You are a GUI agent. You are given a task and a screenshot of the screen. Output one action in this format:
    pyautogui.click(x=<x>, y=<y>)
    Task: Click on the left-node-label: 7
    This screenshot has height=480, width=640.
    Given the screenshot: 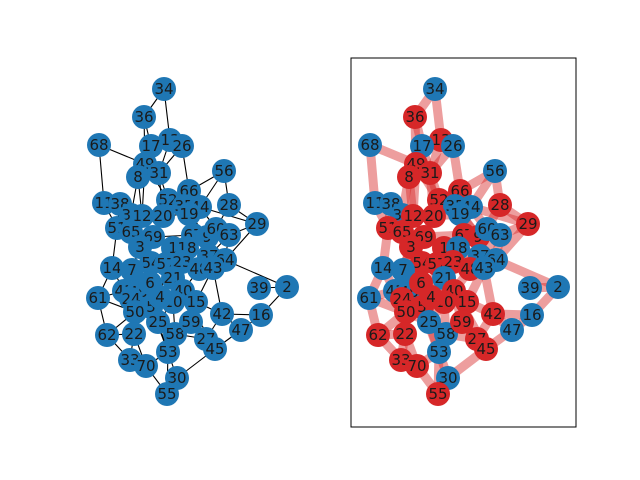 What is the action you would take?
    pyautogui.click(x=132, y=270)
    